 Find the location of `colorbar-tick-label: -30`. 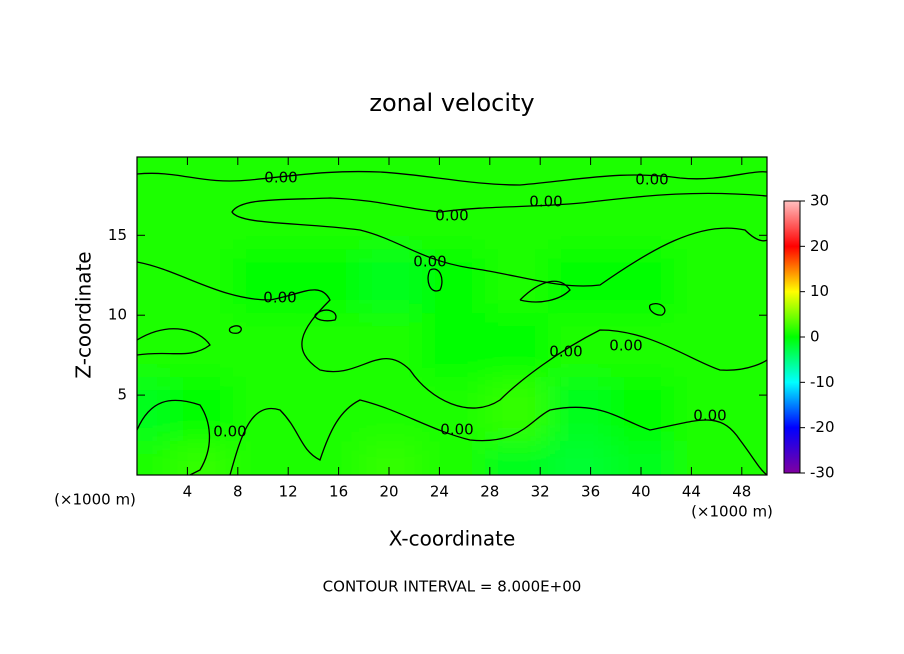

colorbar-tick-label: -30 is located at coordinates (822, 473).